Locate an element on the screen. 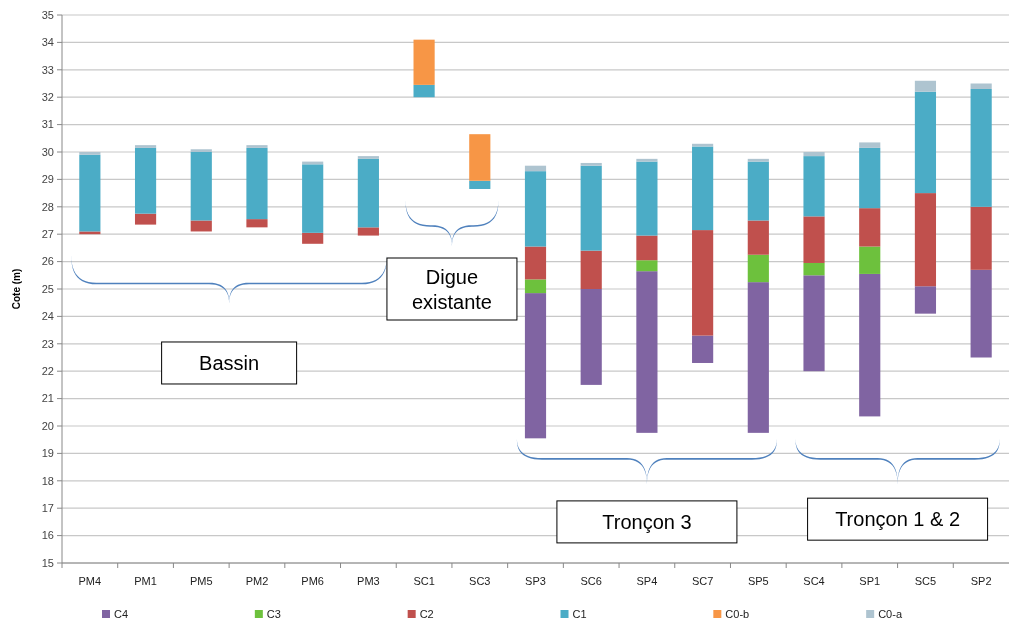  y-tick-label: 26 is located at coordinates (47, 261).